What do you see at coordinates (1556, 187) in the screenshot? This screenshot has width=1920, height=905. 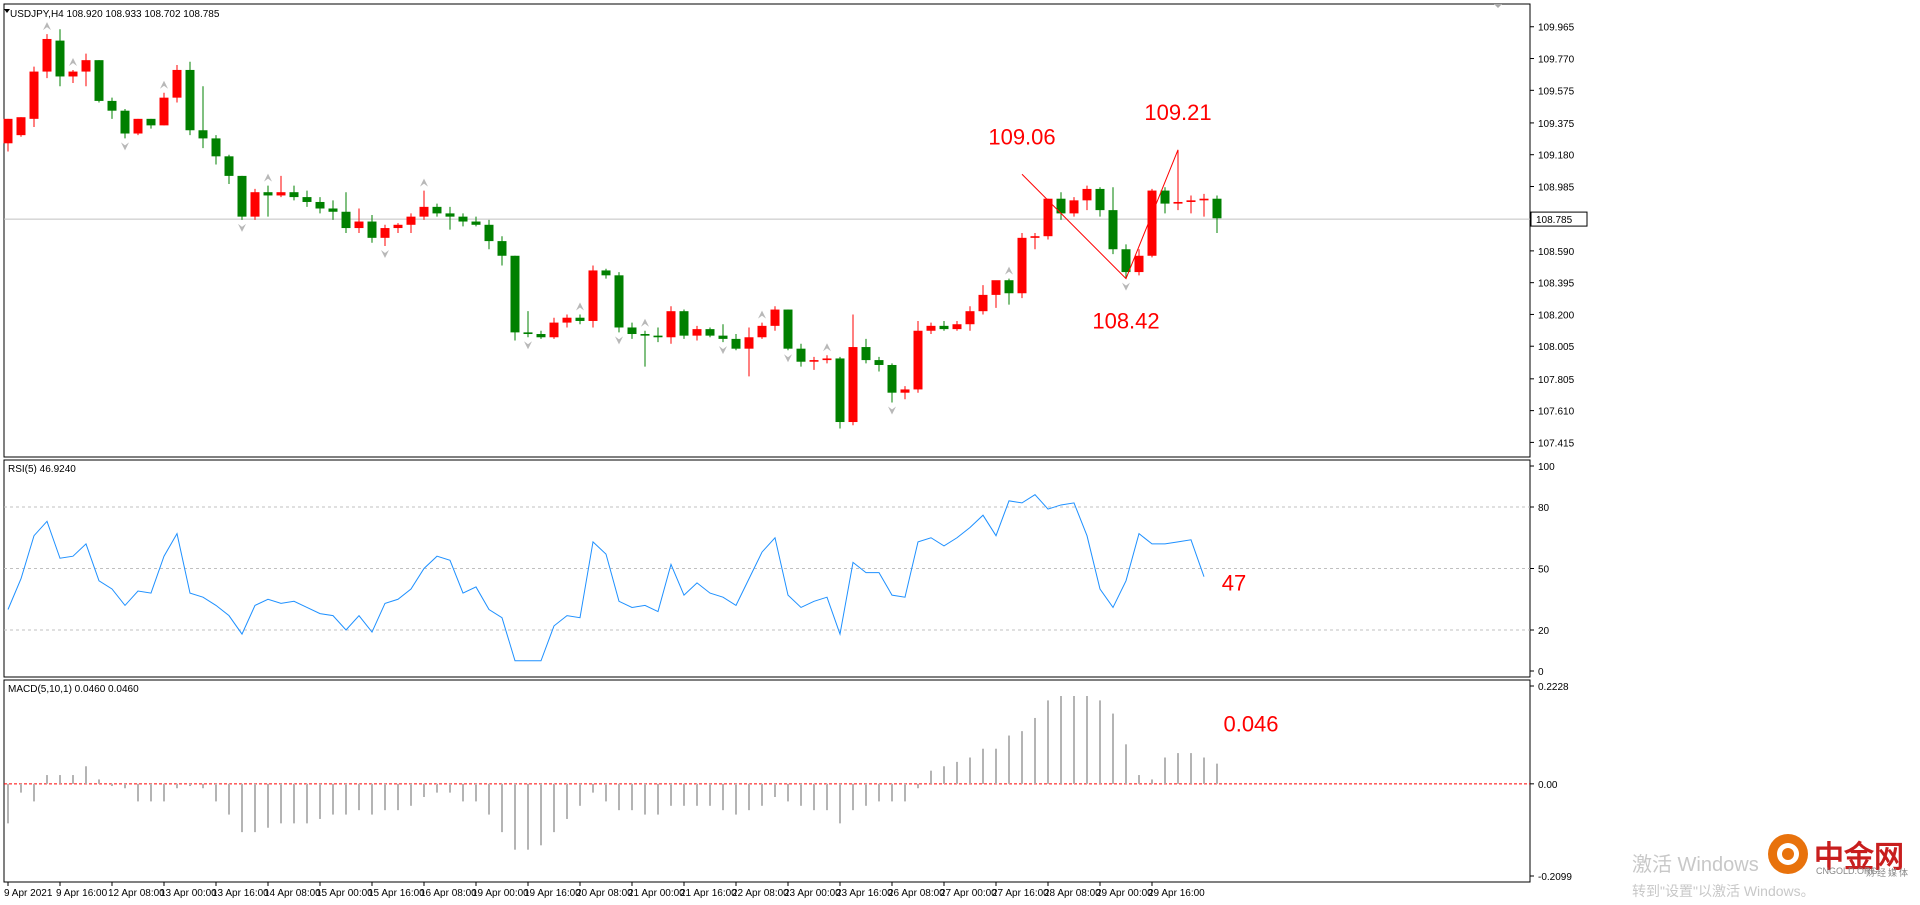 I see `price-tick-label: 108.985` at bounding box center [1556, 187].